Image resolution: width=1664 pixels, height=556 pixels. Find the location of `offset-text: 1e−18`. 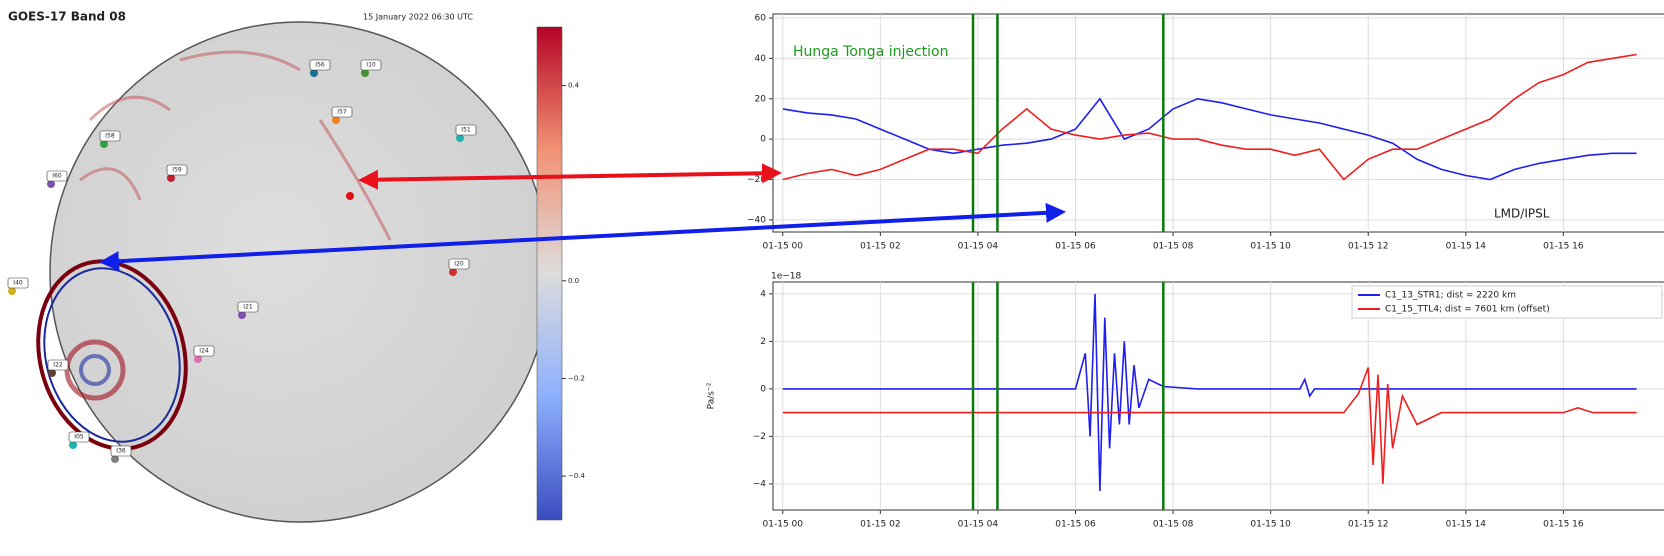

offset-text: 1e−18 is located at coordinates (786, 277).